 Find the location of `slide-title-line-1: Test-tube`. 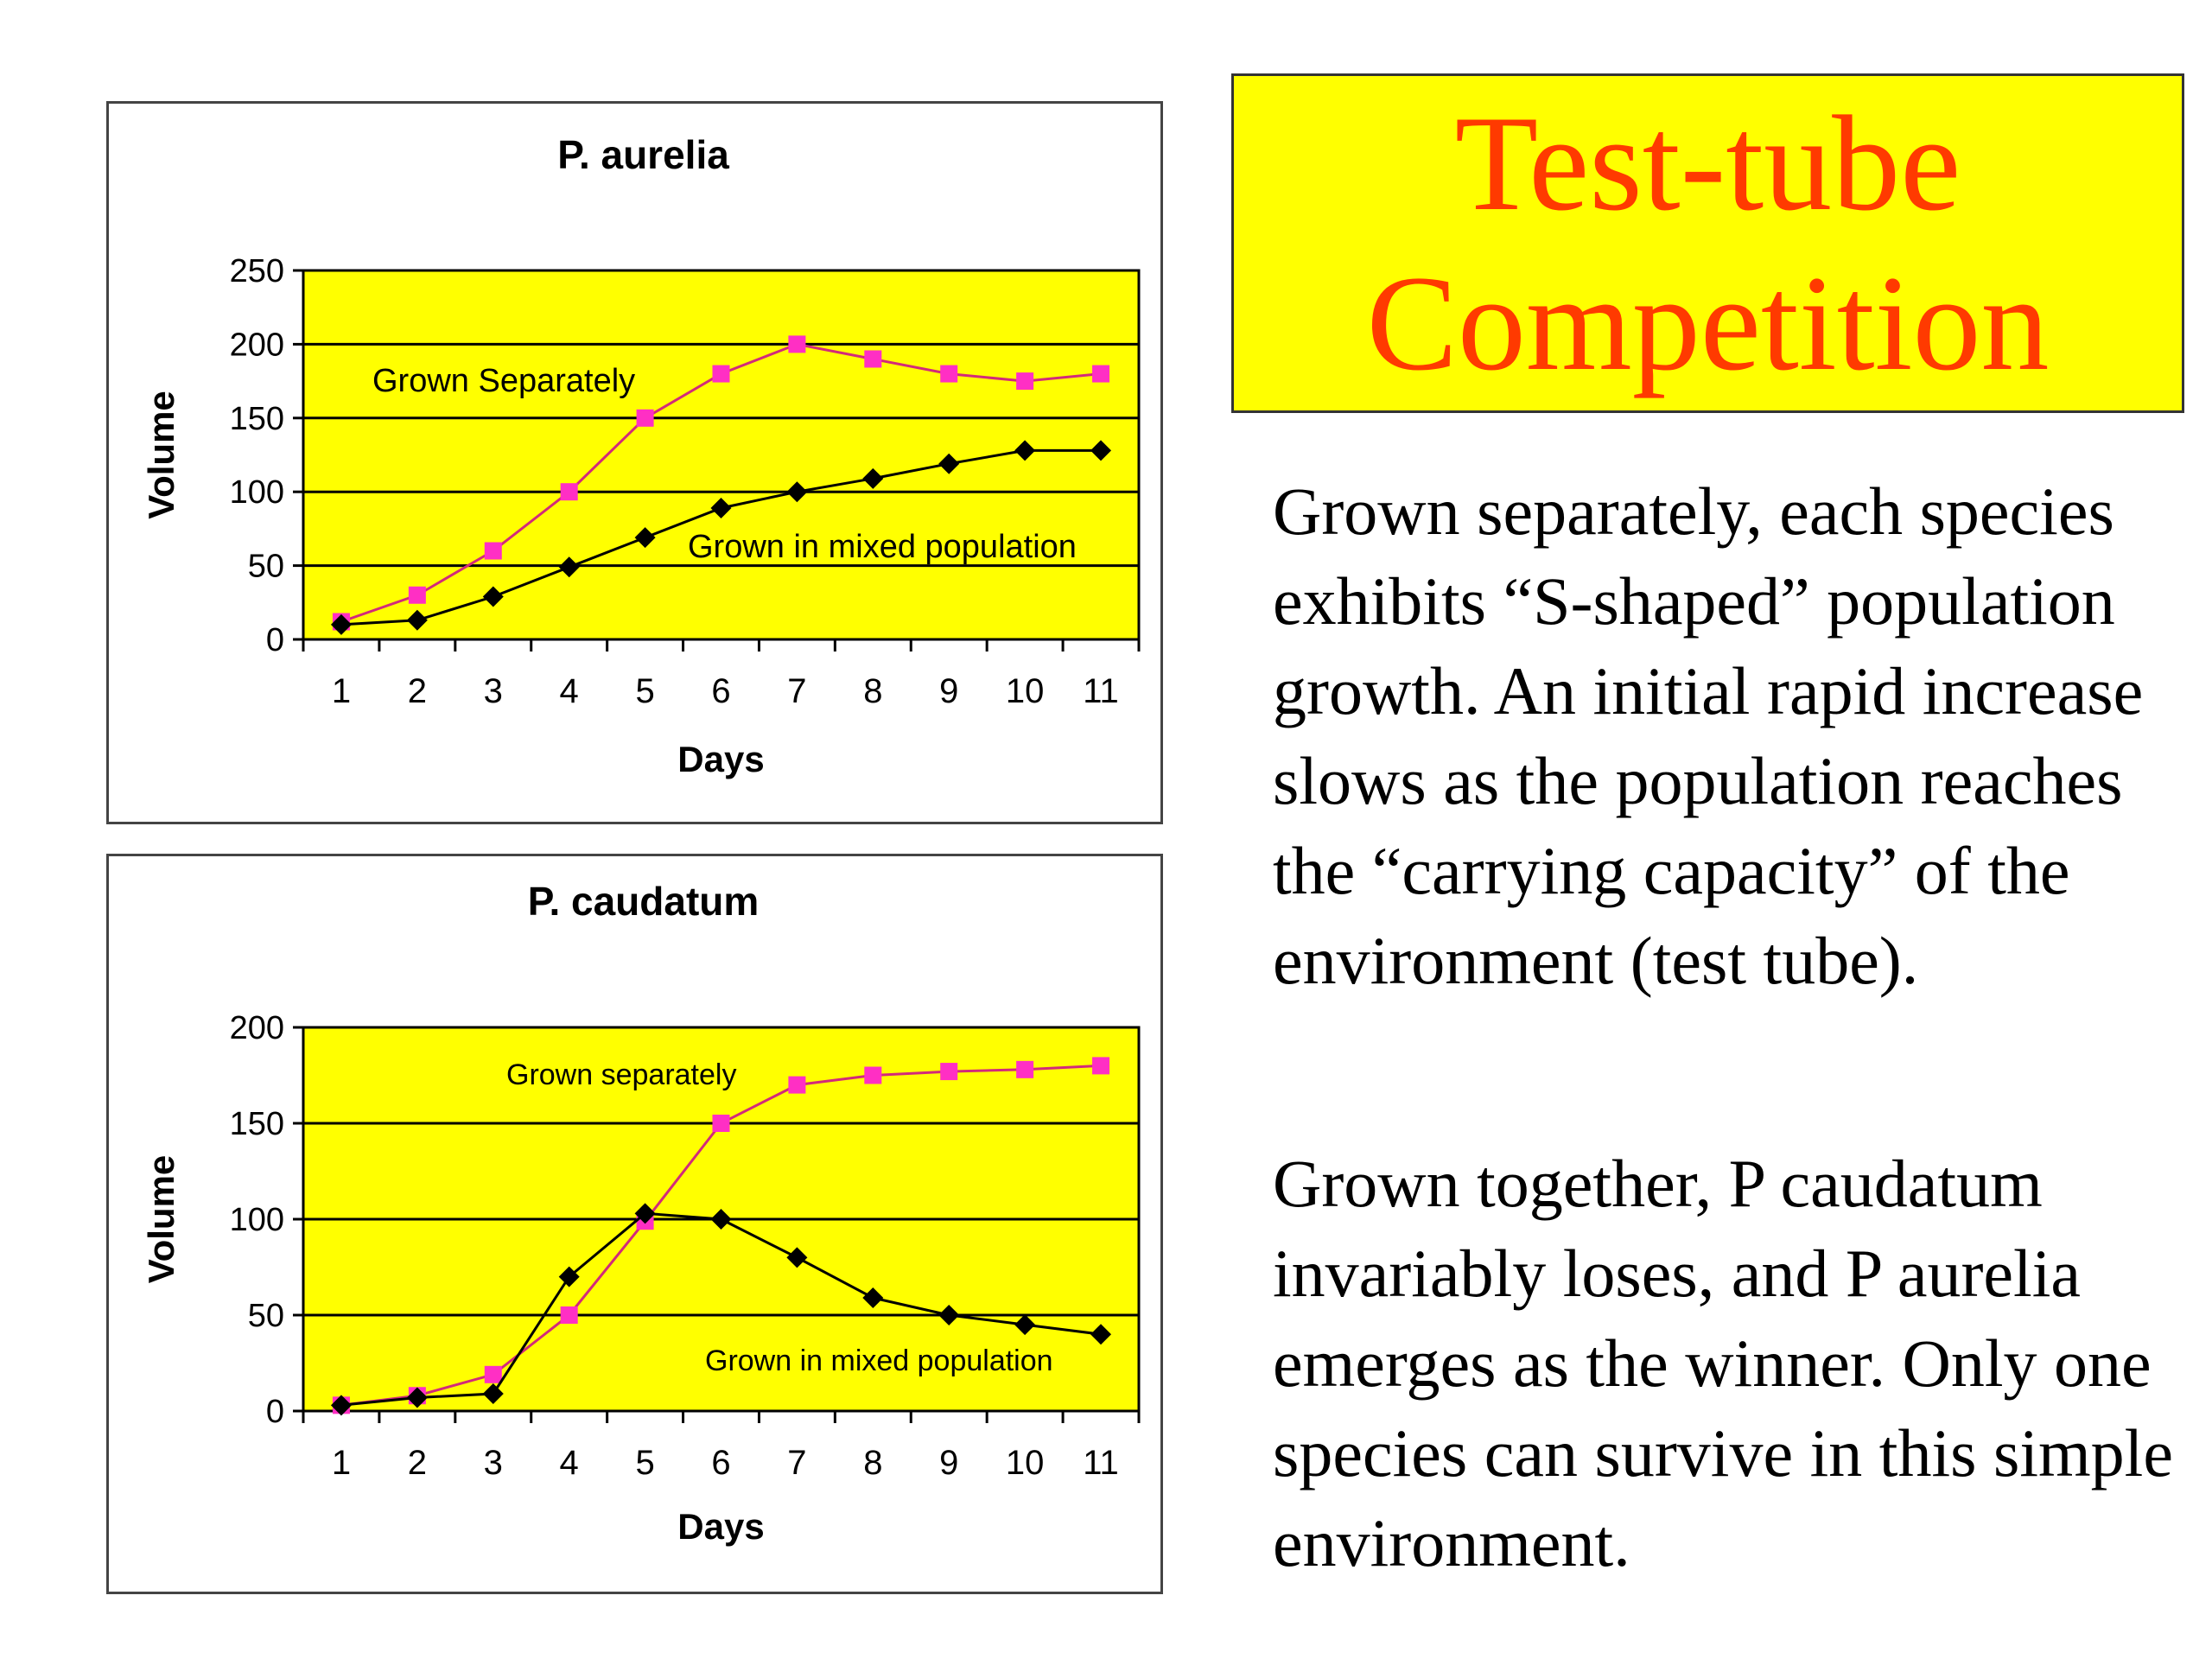

slide-title-line-1: Test-tube is located at coordinates (1707, 163).